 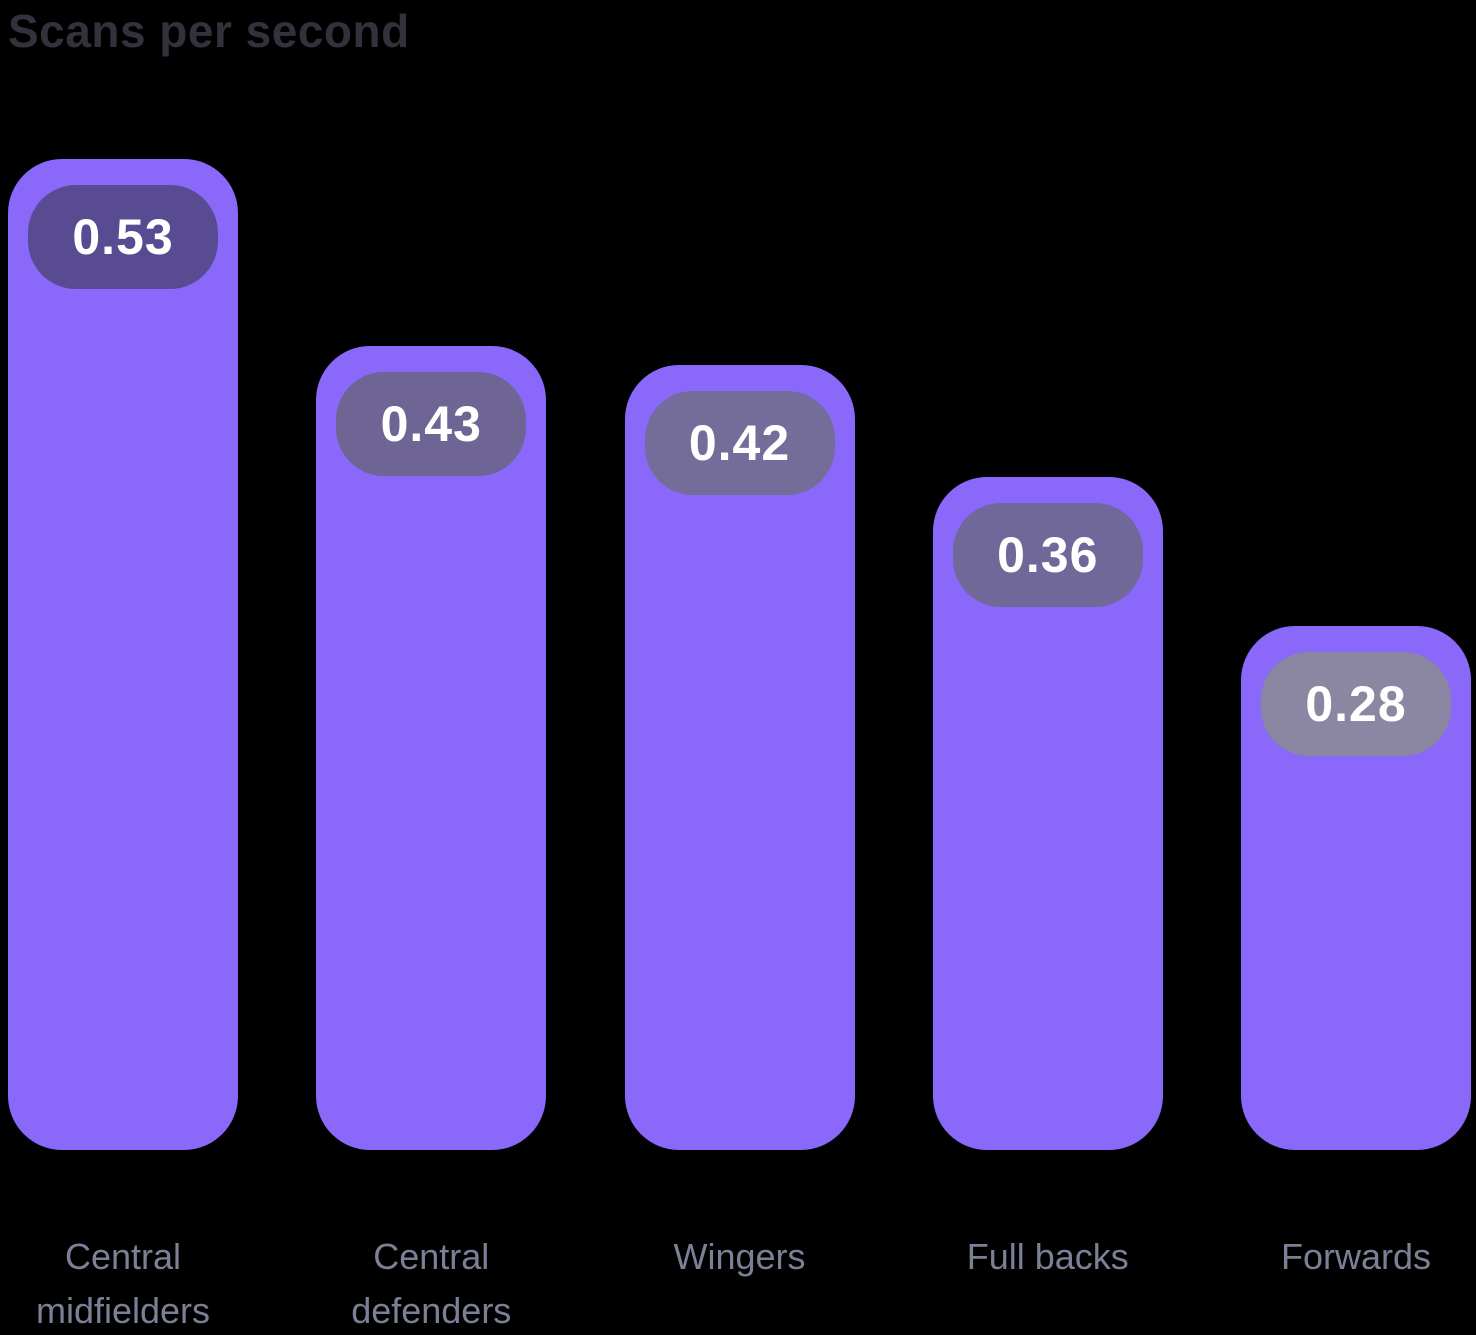 I want to click on value-label: 0.28, so click(x=1356, y=704).